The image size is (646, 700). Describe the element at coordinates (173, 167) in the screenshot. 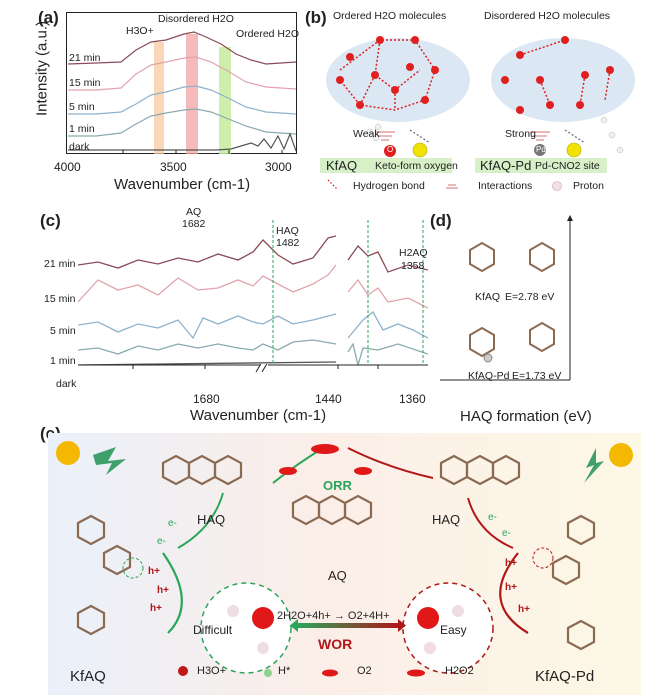

I see `xtick-3500: 3500` at that location.